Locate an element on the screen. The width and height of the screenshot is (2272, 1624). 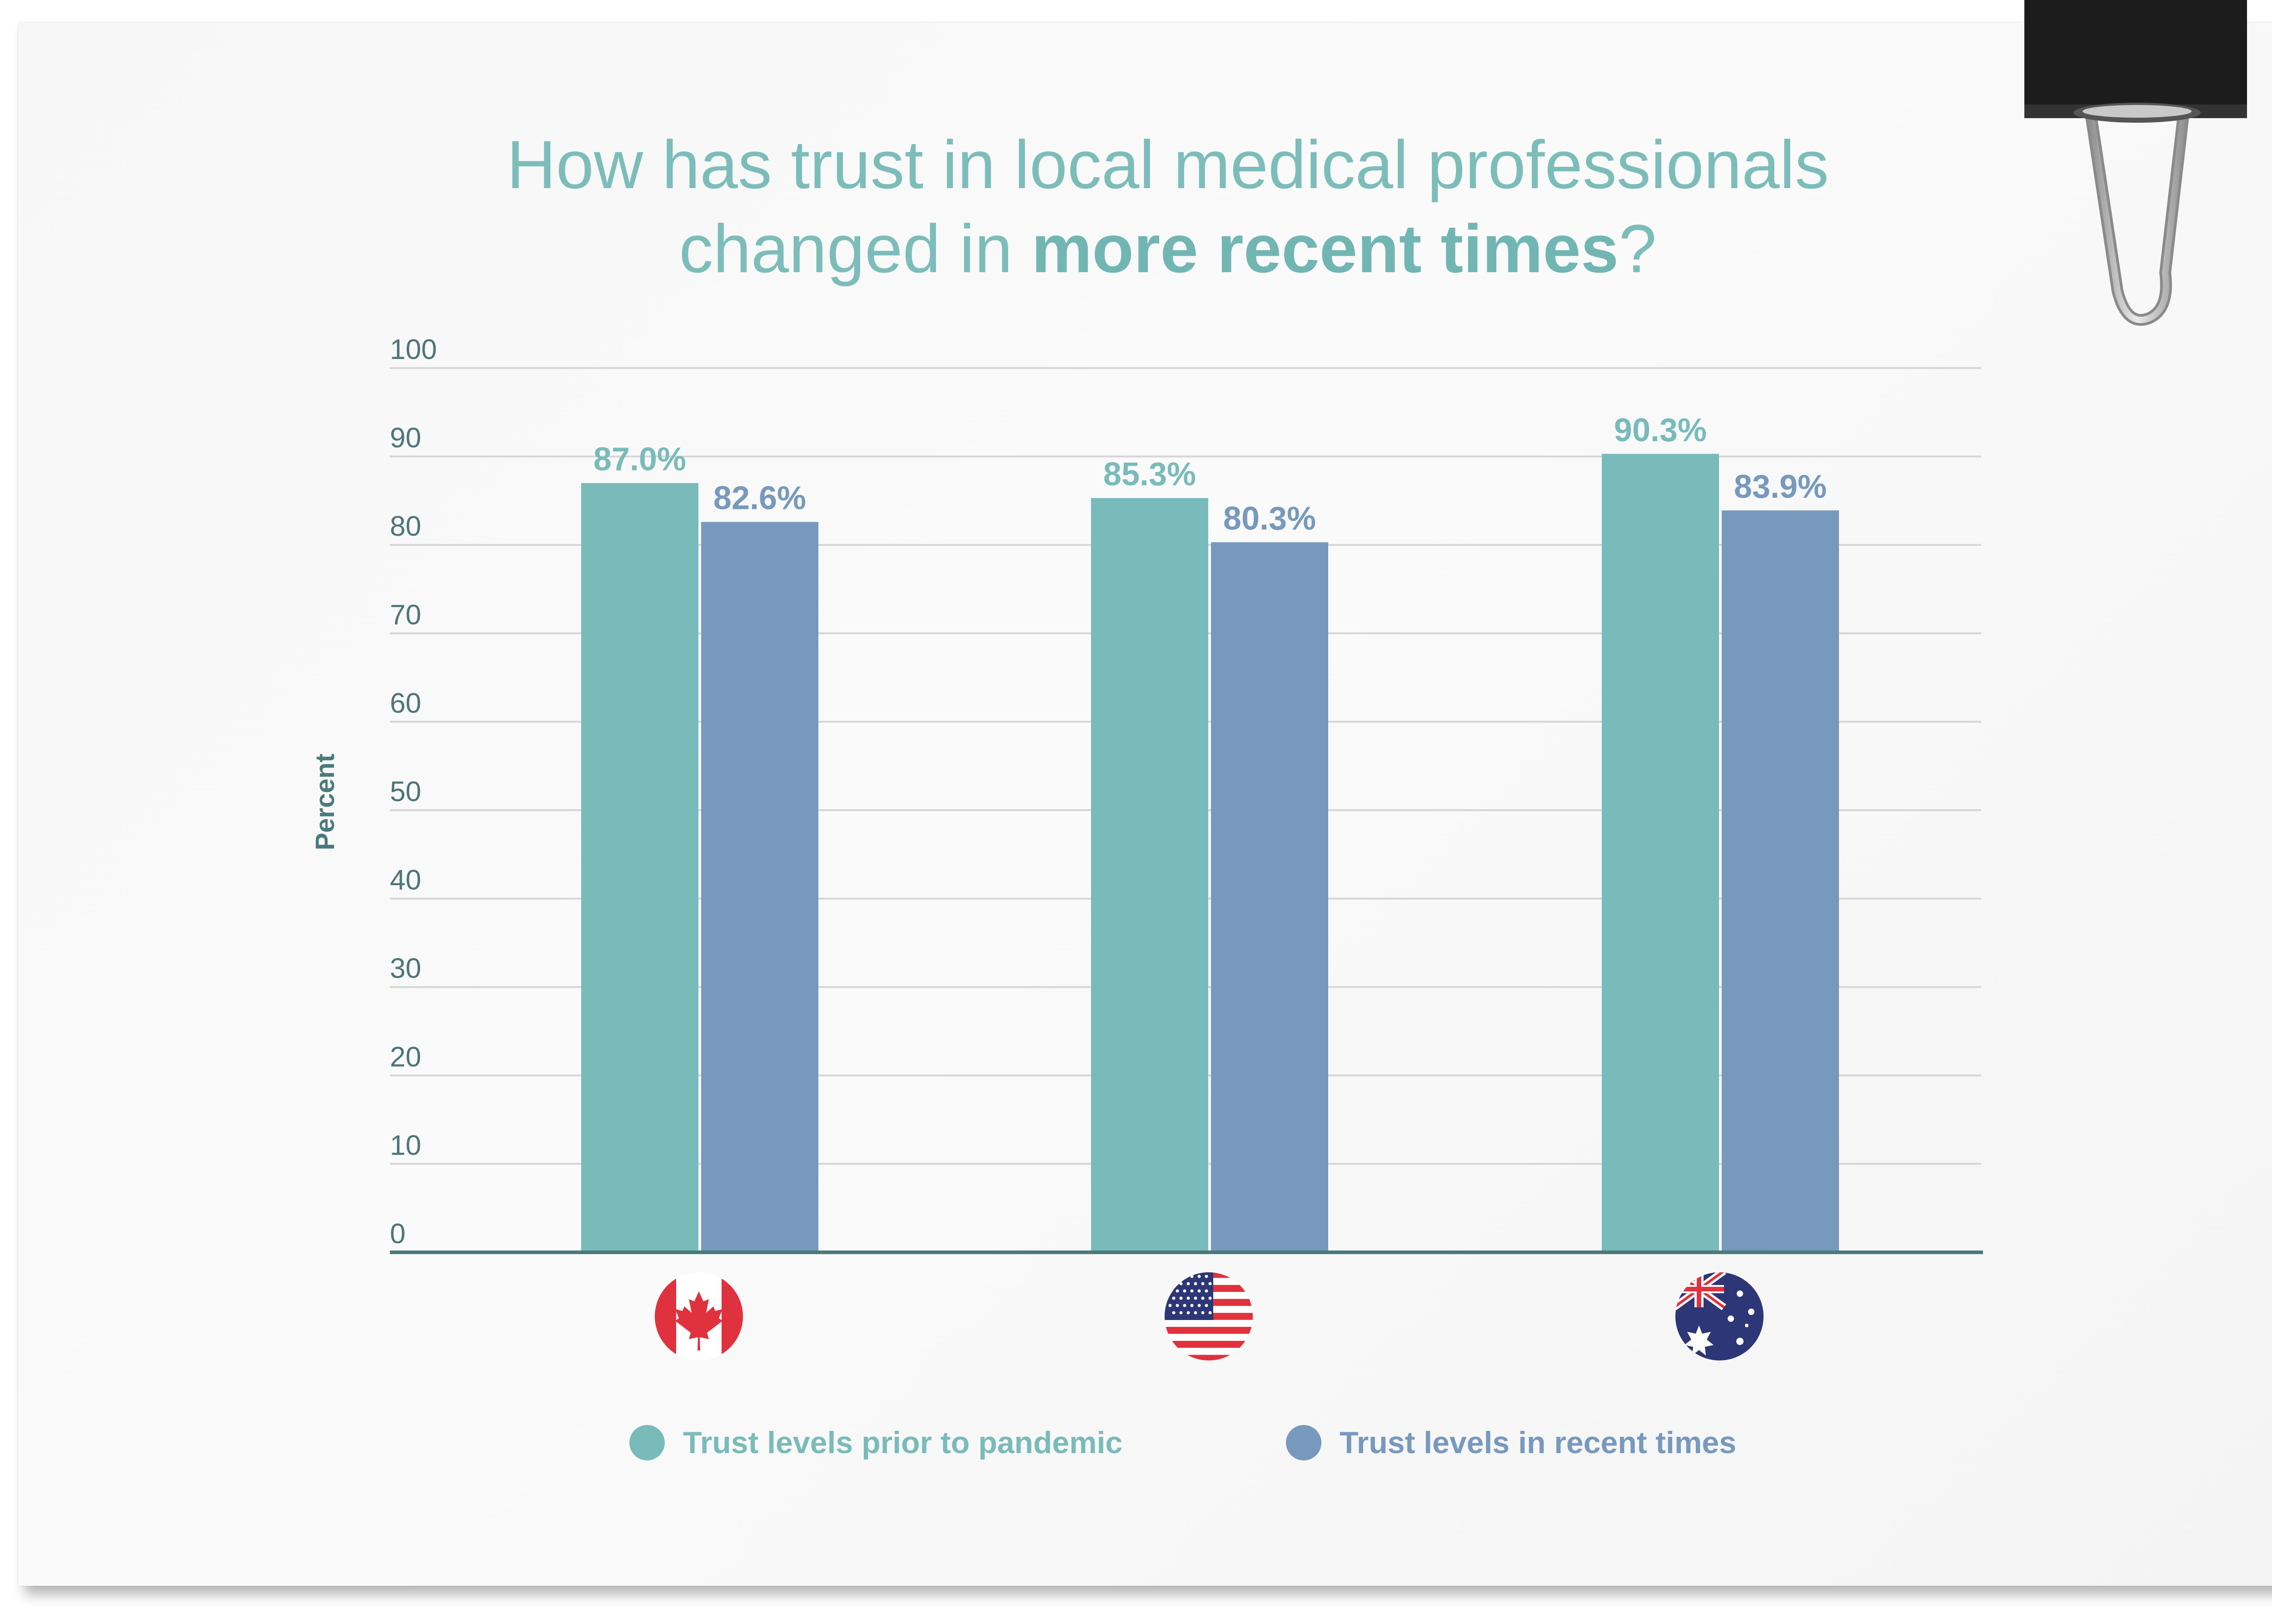
data-label: 82.6% is located at coordinates (759, 498).